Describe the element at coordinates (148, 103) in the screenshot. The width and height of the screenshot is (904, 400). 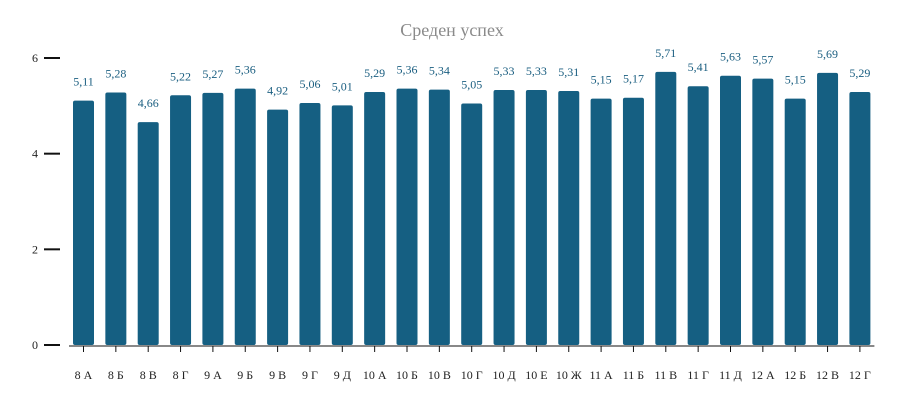
I see `bar-value-label: 4,66` at that location.